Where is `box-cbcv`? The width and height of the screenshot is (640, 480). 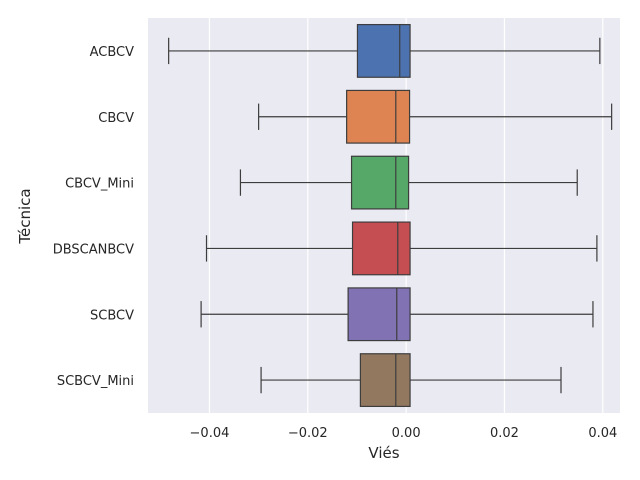
box-cbcv is located at coordinates (378, 116).